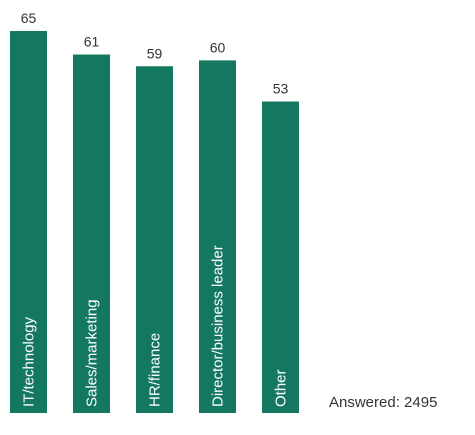  I want to click on category-label-0: IT/technology, so click(29, 361).